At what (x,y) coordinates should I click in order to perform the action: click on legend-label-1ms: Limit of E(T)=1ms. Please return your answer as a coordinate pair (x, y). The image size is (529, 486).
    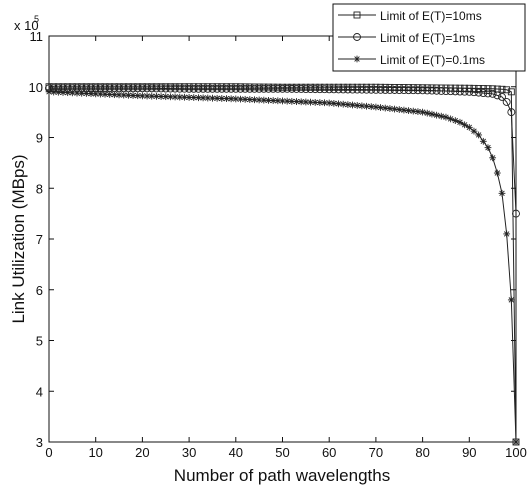
    Looking at the image, I should click on (427, 38).